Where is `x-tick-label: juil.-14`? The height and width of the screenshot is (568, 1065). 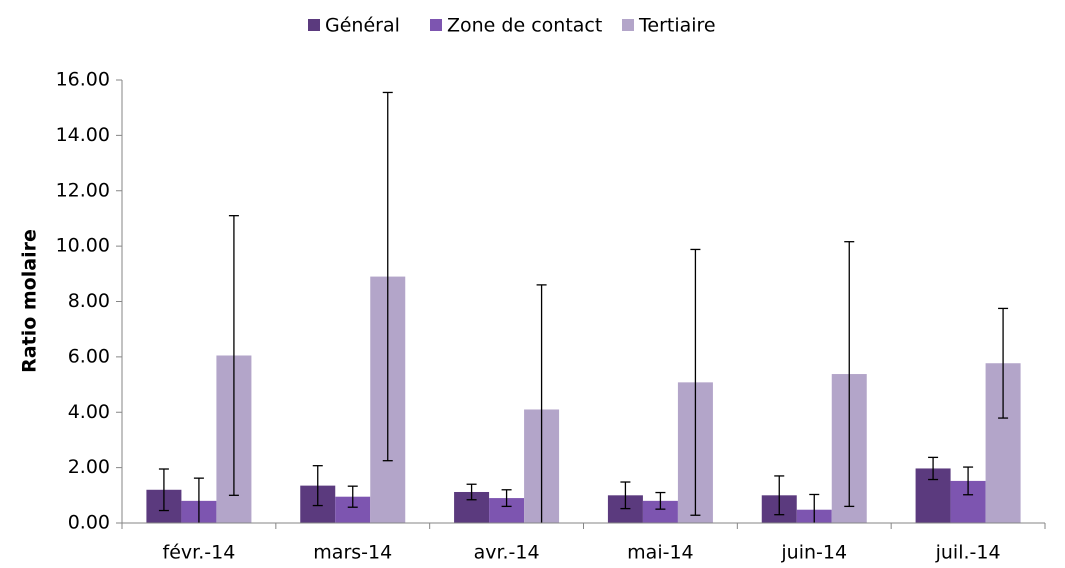
x-tick-label: juil.-14 is located at coordinates (968, 553).